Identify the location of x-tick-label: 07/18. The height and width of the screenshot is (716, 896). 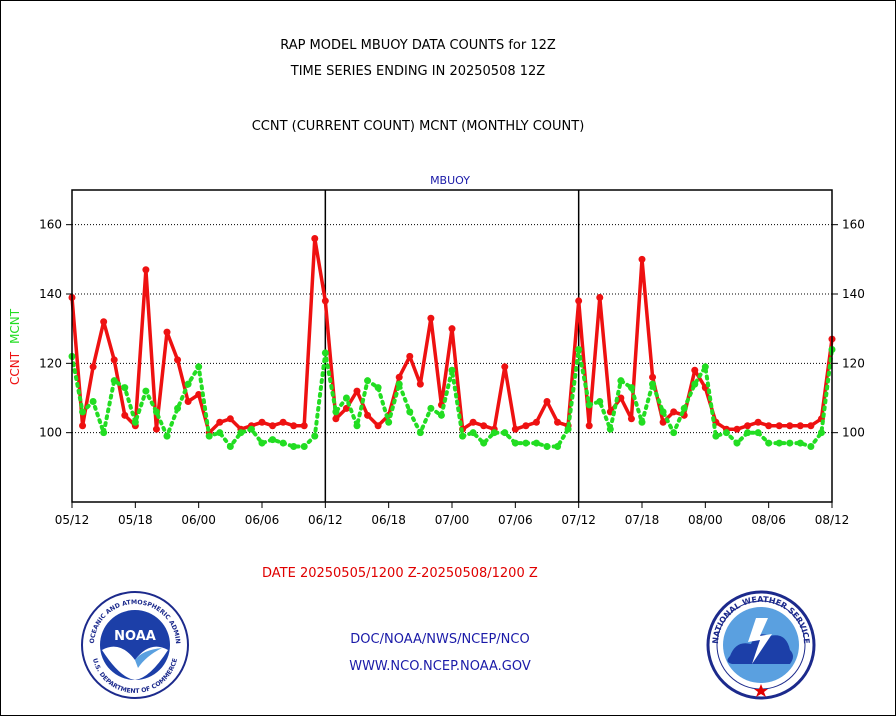
(642, 520).